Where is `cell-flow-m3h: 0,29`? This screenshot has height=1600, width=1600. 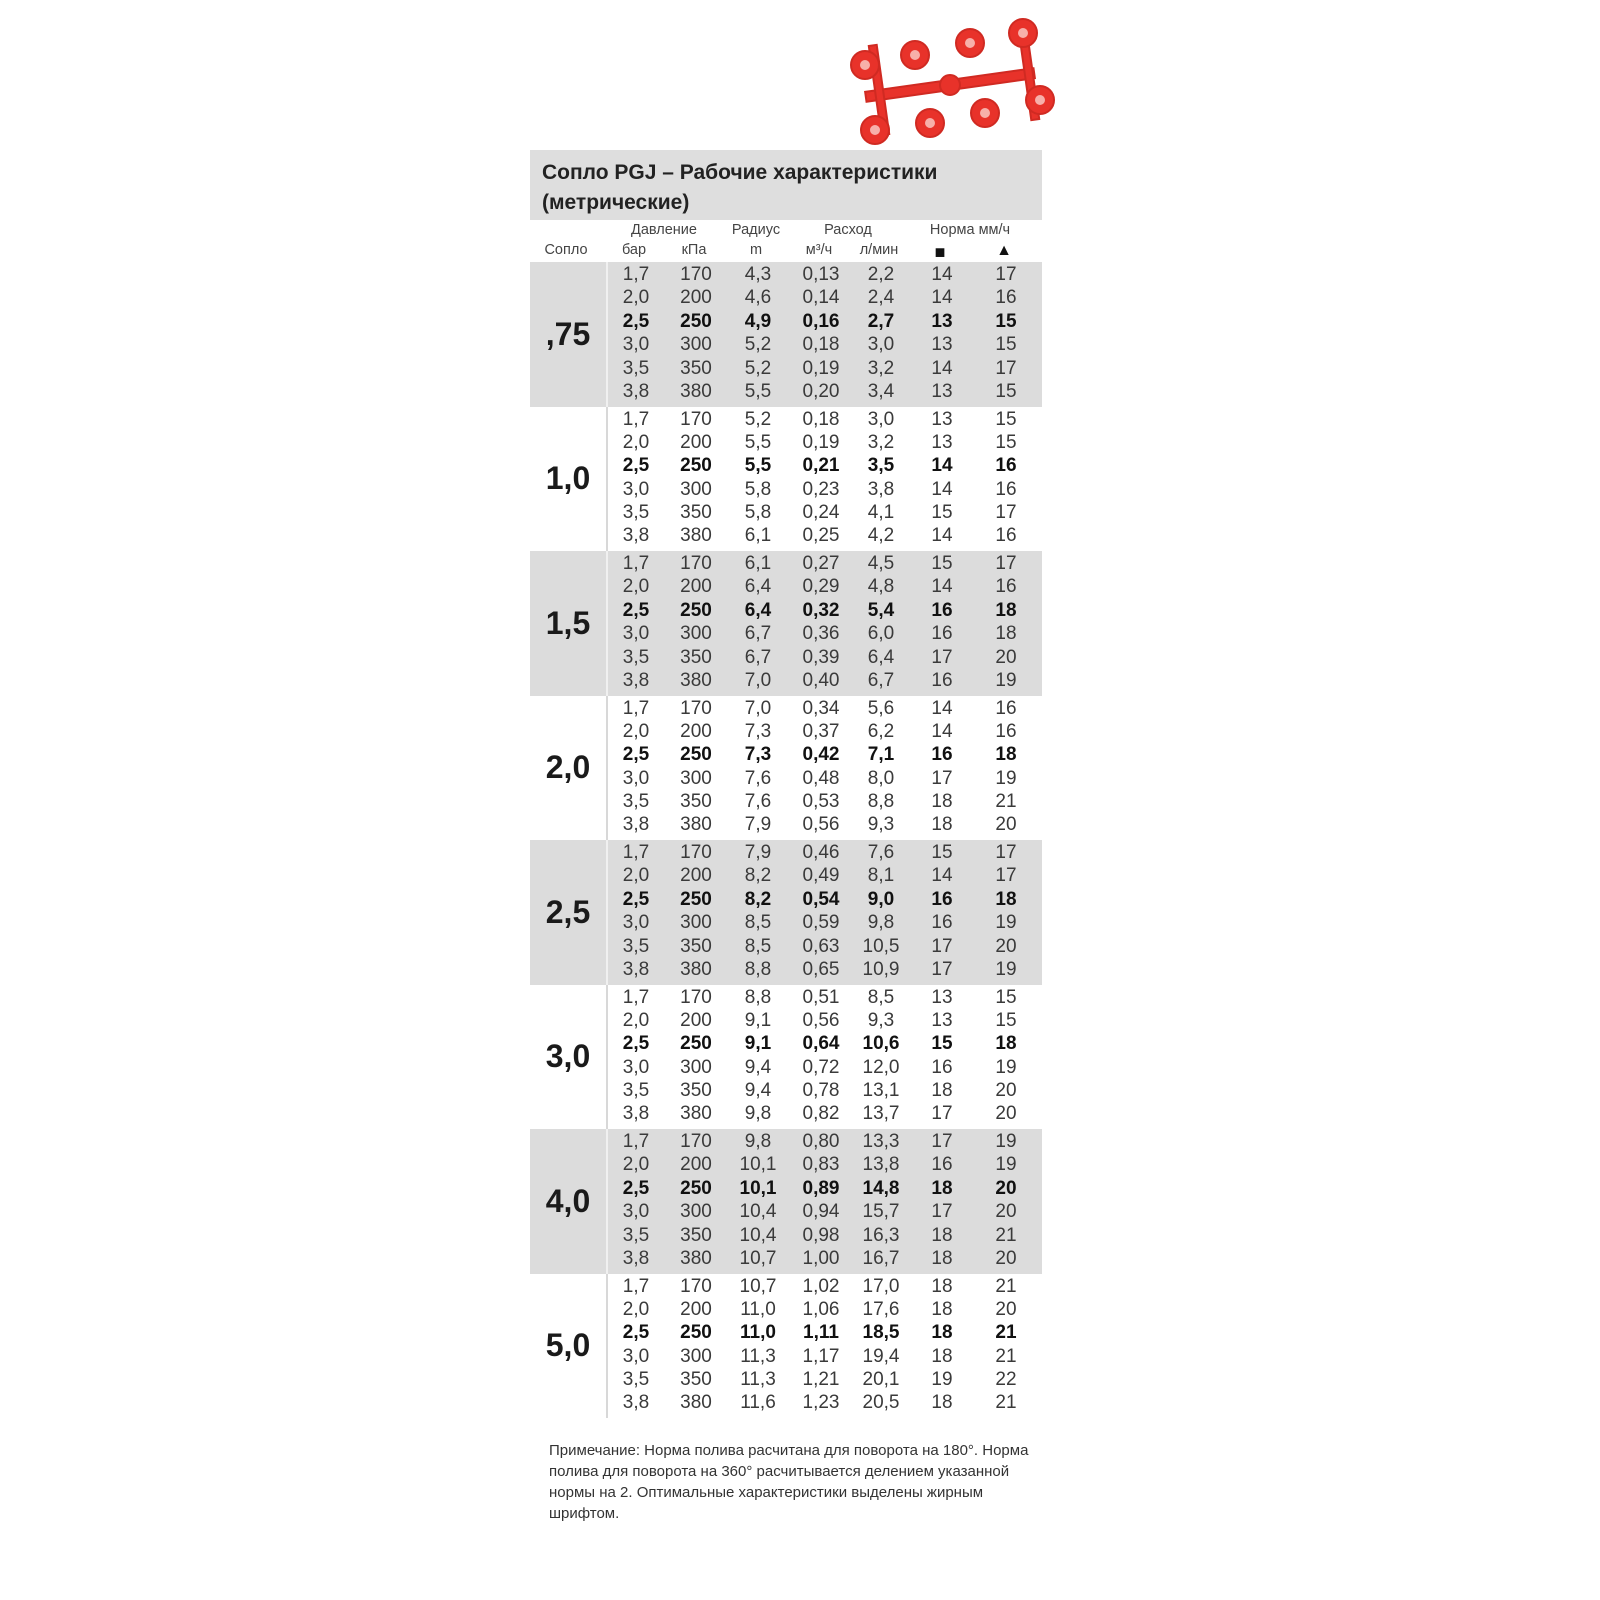
cell-flow-m3h: 0,29 is located at coordinates (821, 587).